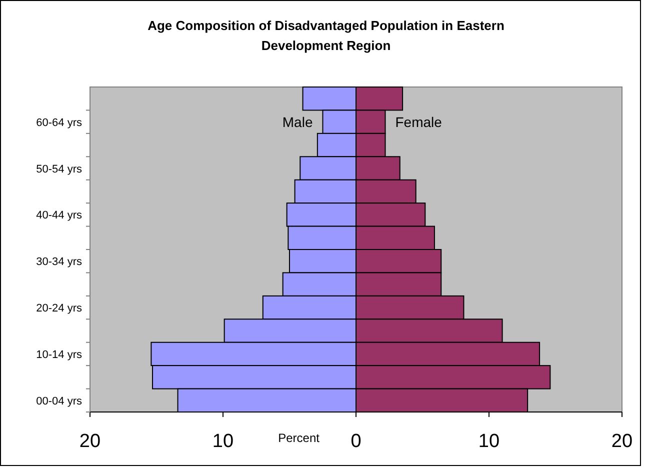 This screenshot has height=475, width=650. Describe the element at coordinates (59, 262) in the screenshot. I see `y-tick-label: 30-34 yrs` at that location.